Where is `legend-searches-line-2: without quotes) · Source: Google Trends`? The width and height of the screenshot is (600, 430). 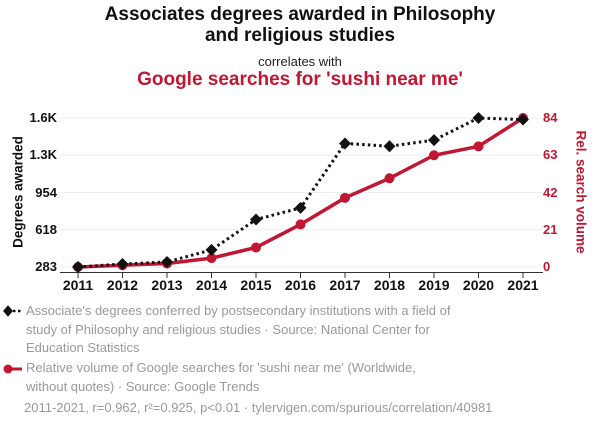 legend-searches-line-2: without quotes) · Source: Google Trends is located at coordinates (143, 386).